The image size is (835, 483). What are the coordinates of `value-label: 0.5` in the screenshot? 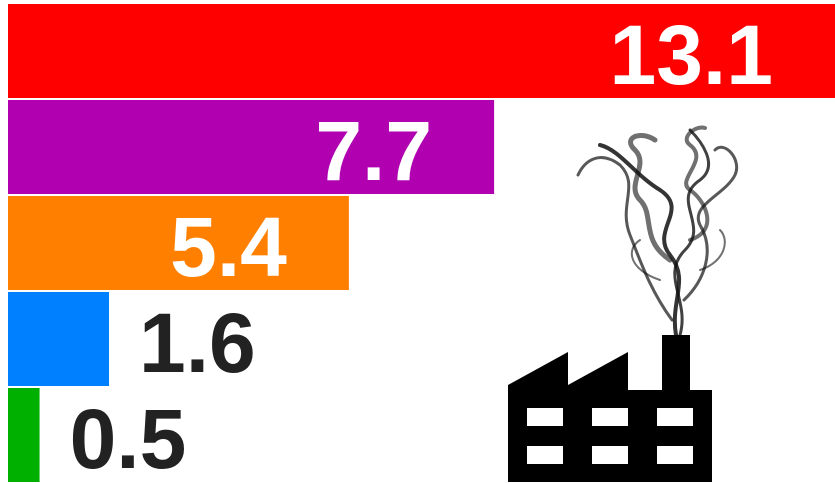 It's located at (128, 437).